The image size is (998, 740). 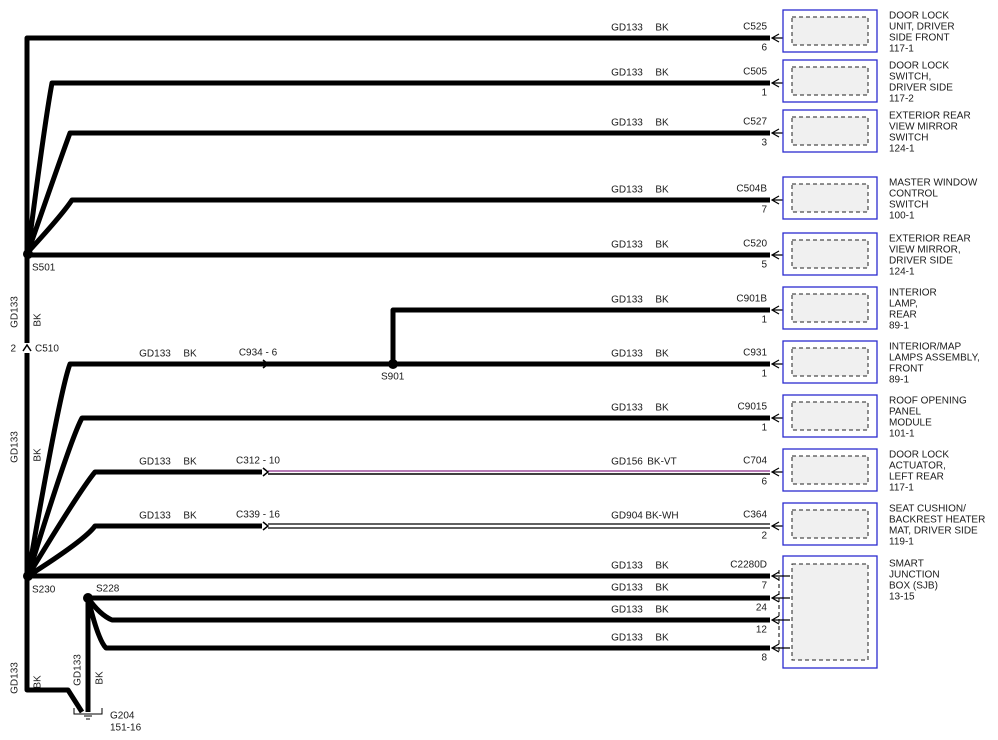 What do you see at coordinates (661, 516) in the screenshot?
I see `color-label: BK-WH` at bounding box center [661, 516].